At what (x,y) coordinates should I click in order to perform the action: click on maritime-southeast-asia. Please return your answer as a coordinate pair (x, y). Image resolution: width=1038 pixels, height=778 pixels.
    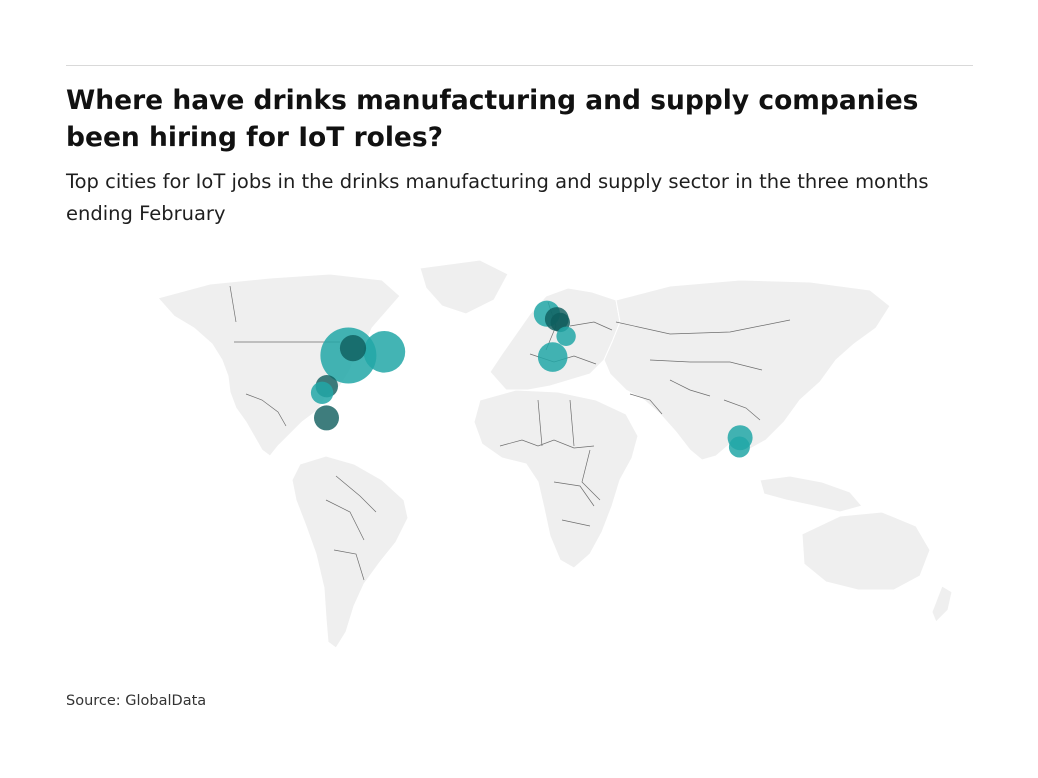
    Looking at the image, I should click on (811, 494).